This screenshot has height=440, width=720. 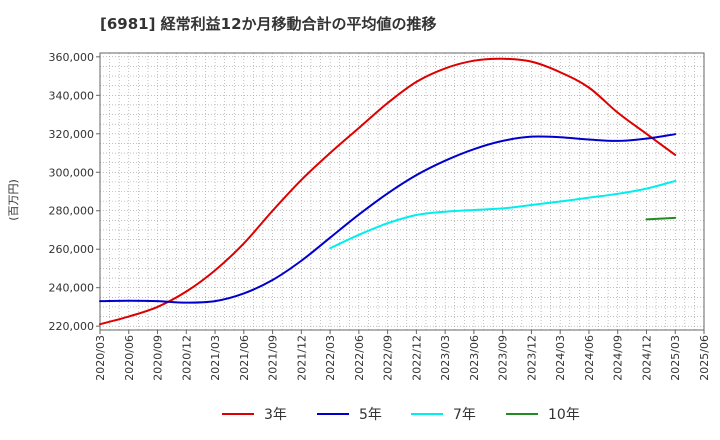 I want to click on y-tick-label: 240,000, so click(x=72, y=288).